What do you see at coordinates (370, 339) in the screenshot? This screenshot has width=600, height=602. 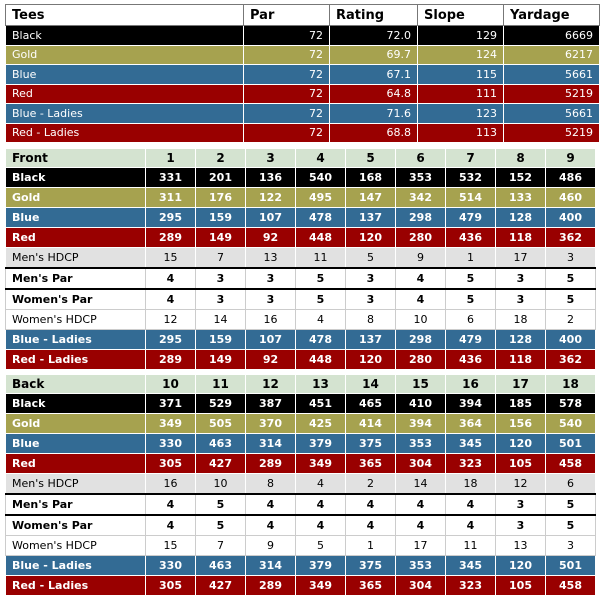 I see `hole-value: 137` at bounding box center [370, 339].